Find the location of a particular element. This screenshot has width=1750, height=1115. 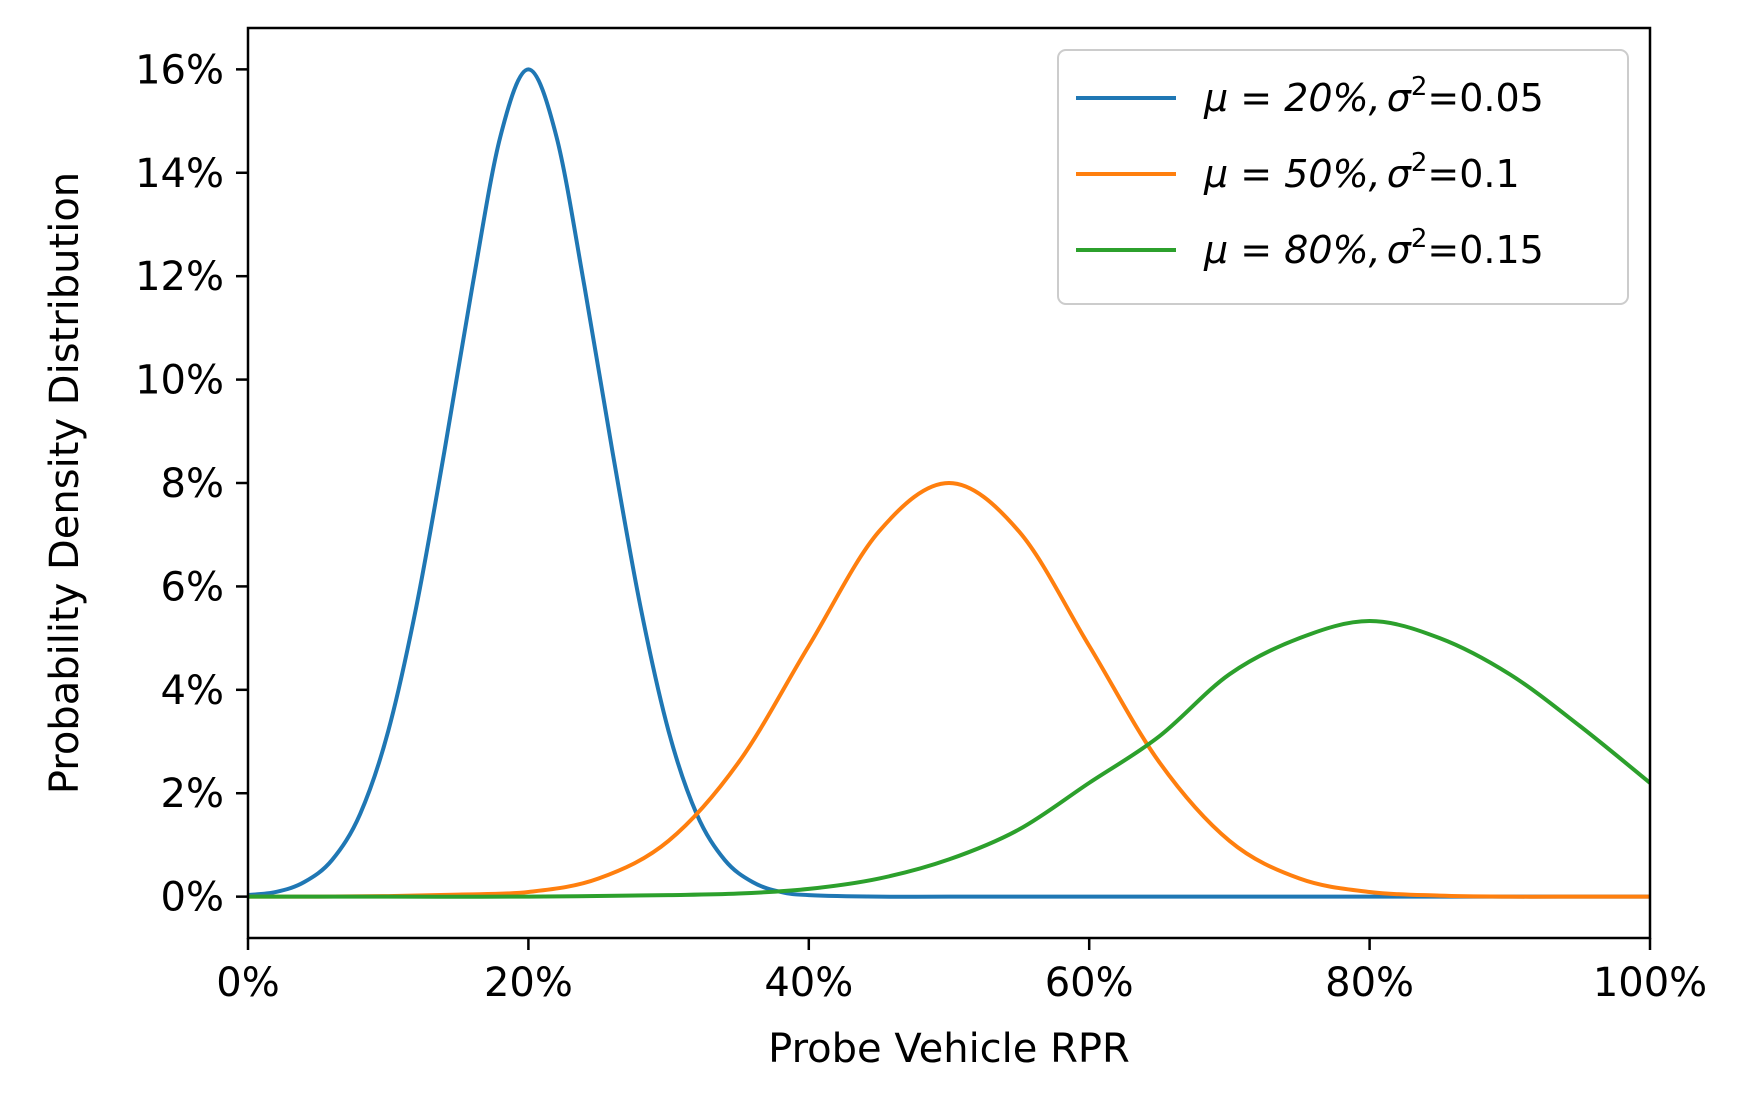

y-tick-label: 4% is located at coordinates (192, 691).